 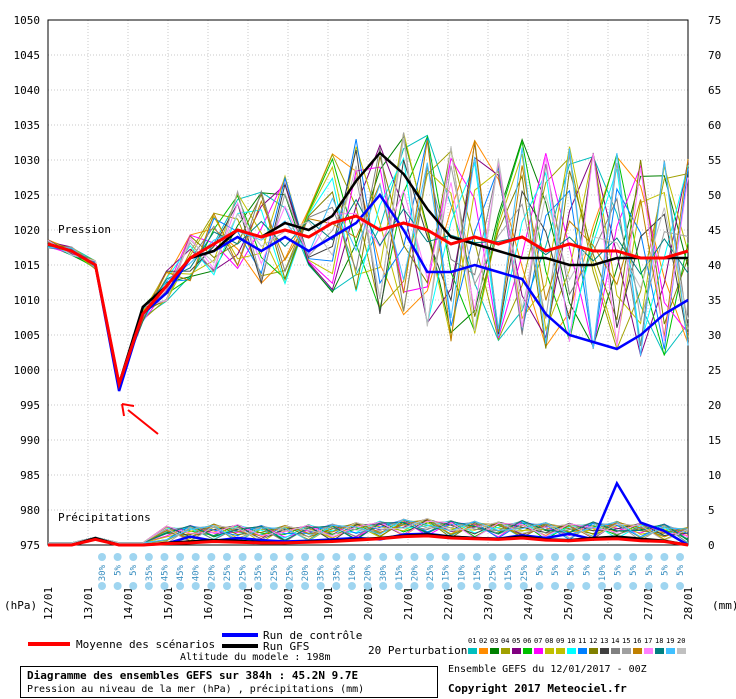 What do you see at coordinates (27, 125) in the screenshot?
I see `y-left-tick-label: 1035` at bounding box center [27, 125].